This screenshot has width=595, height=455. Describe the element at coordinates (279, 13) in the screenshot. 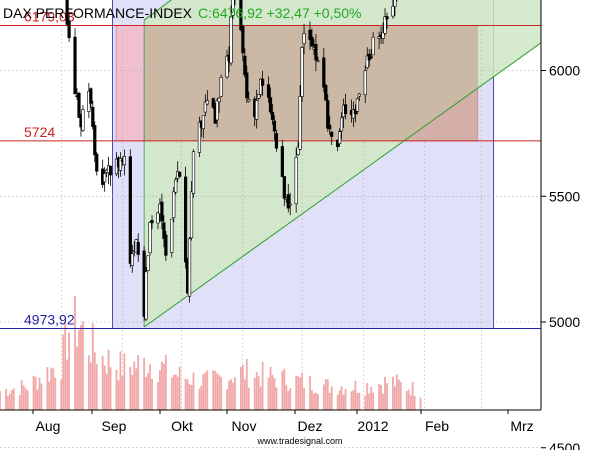

I see `chart-quote: C:6476,92 +32,47 +0,50%` at that location.